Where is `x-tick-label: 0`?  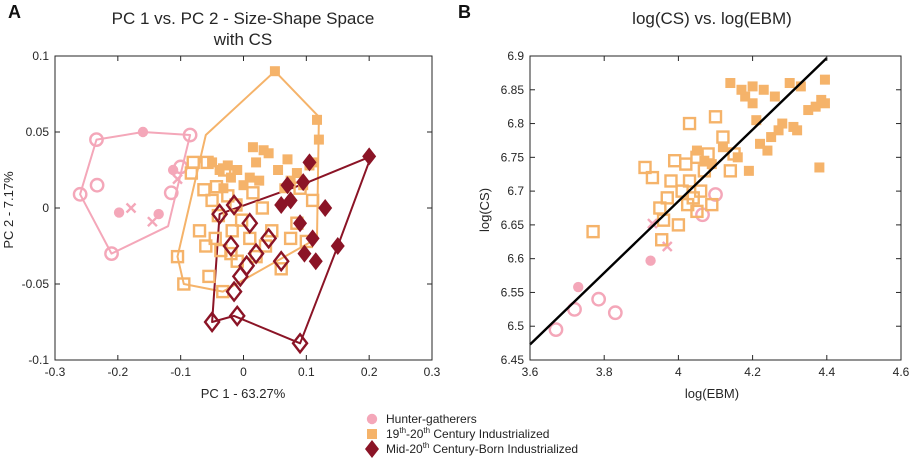
x-tick-label: 0 is located at coordinates (243, 372).